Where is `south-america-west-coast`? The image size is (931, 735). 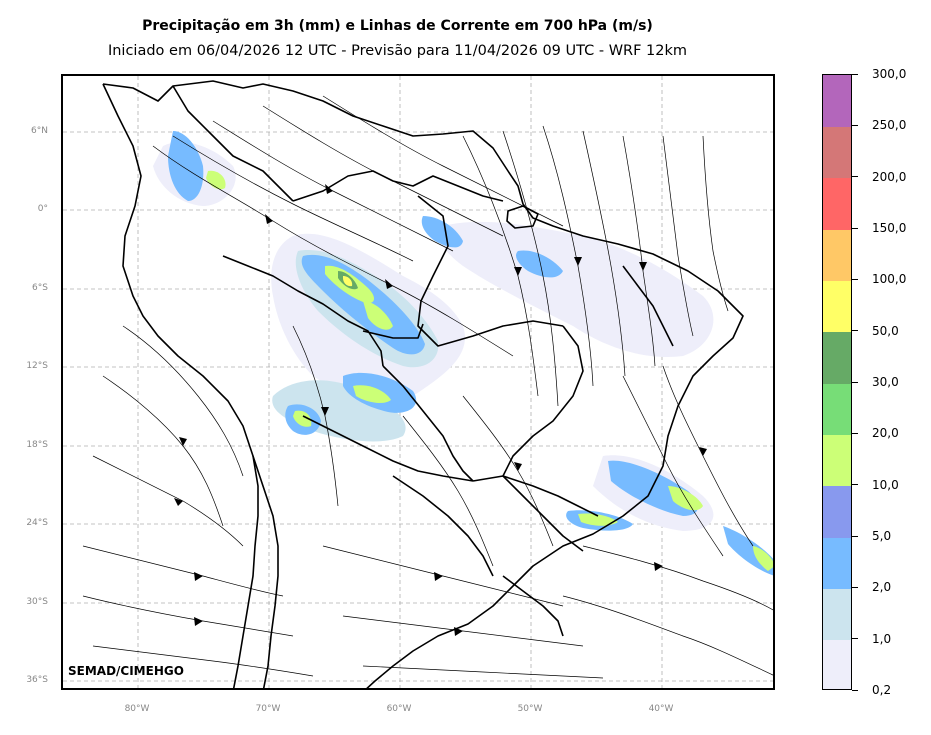 south-america-west-coast is located at coordinates (180, 385).